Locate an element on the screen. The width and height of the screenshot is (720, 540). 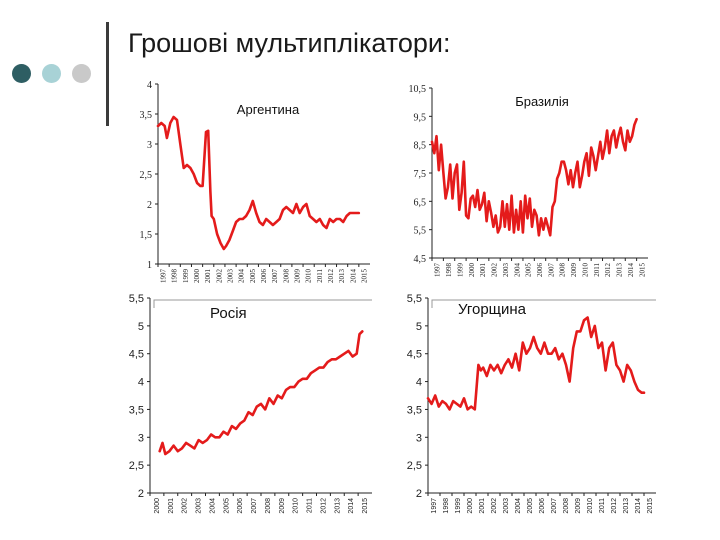
dot-light-teal is located at coordinates (51, 73).